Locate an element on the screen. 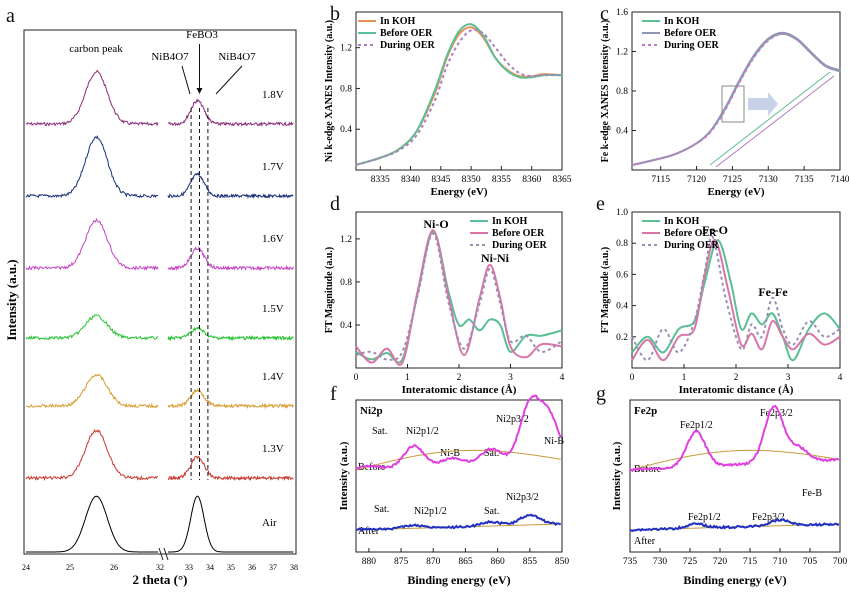 The height and width of the screenshot is (592, 849). x-tick-label: 875 is located at coordinates (401, 562).